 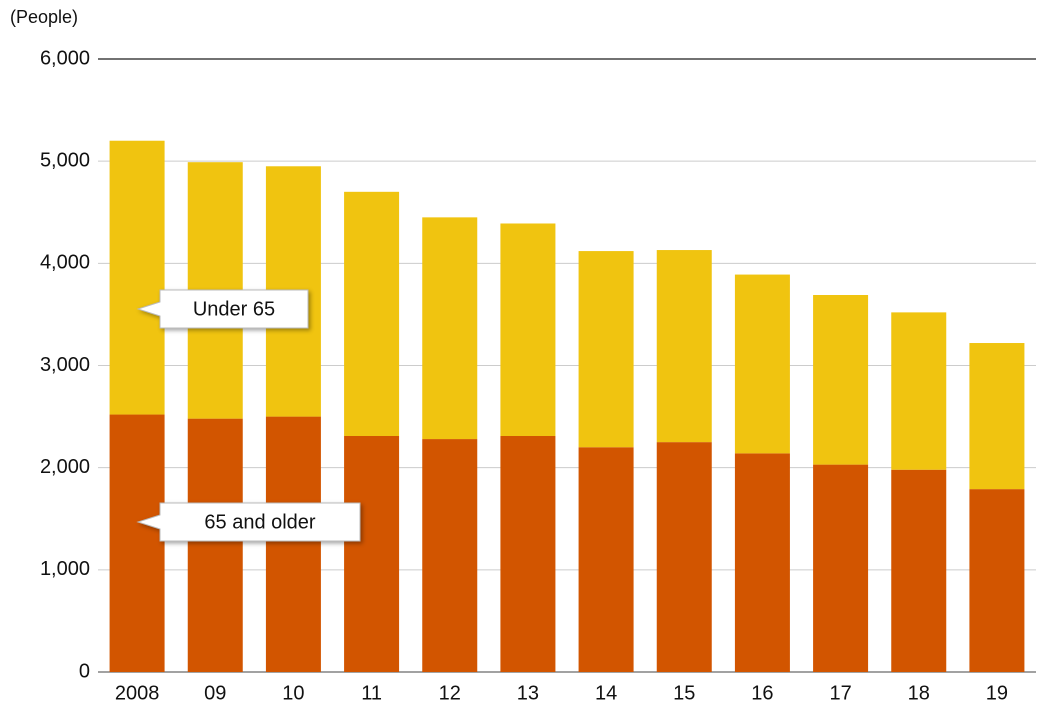 What do you see at coordinates (65, 365) in the screenshot?
I see `y-tick-label: 3,000` at bounding box center [65, 365].